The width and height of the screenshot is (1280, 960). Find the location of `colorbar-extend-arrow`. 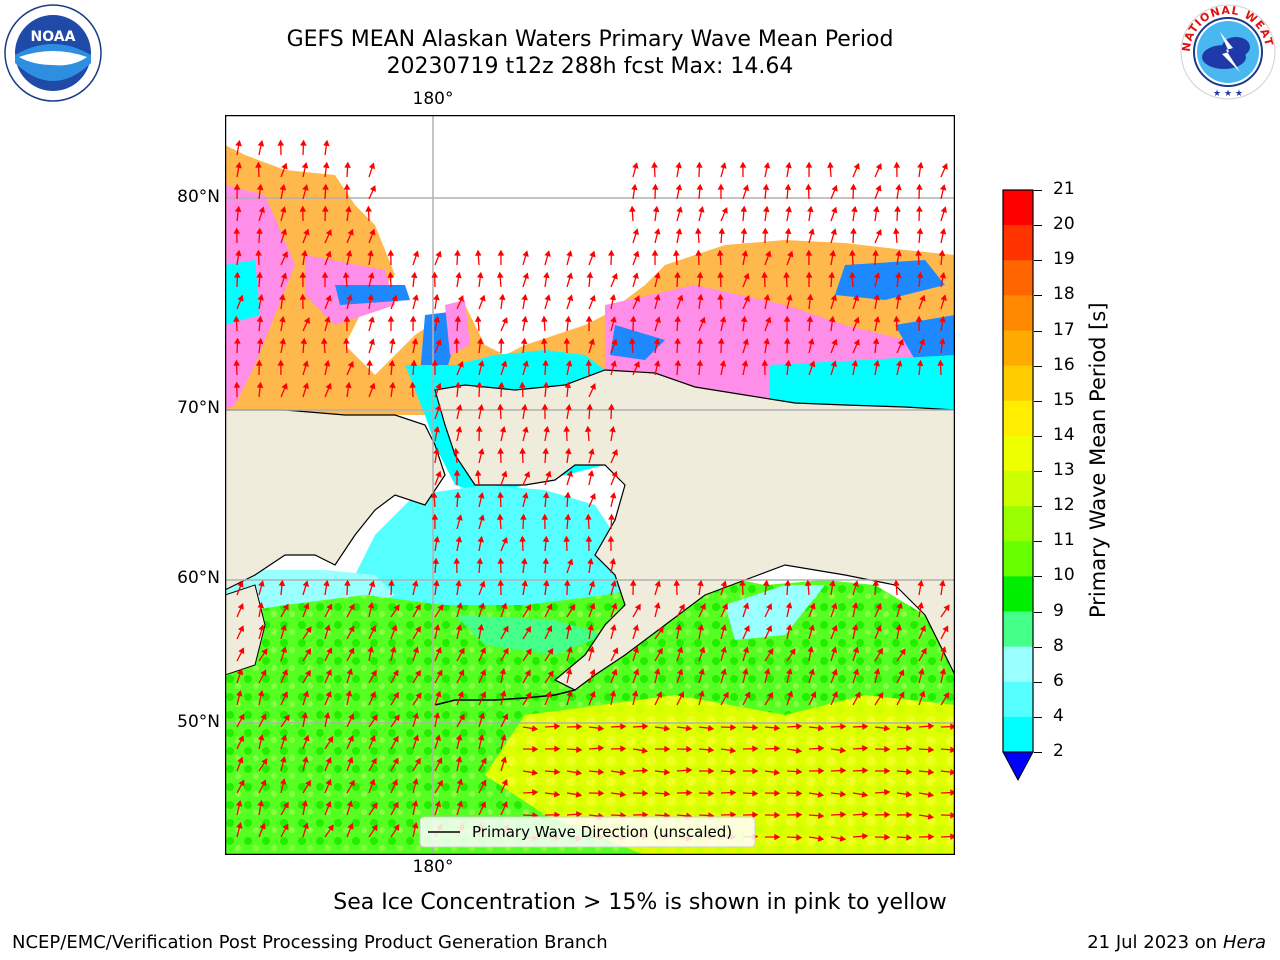

colorbar-extend-arrow is located at coordinates (1018, 766).